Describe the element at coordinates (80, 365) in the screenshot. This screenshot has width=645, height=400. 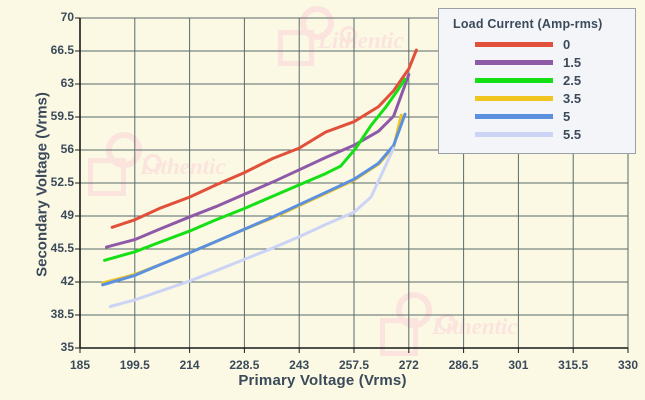
I see `x-tick-label: 185` at that location.